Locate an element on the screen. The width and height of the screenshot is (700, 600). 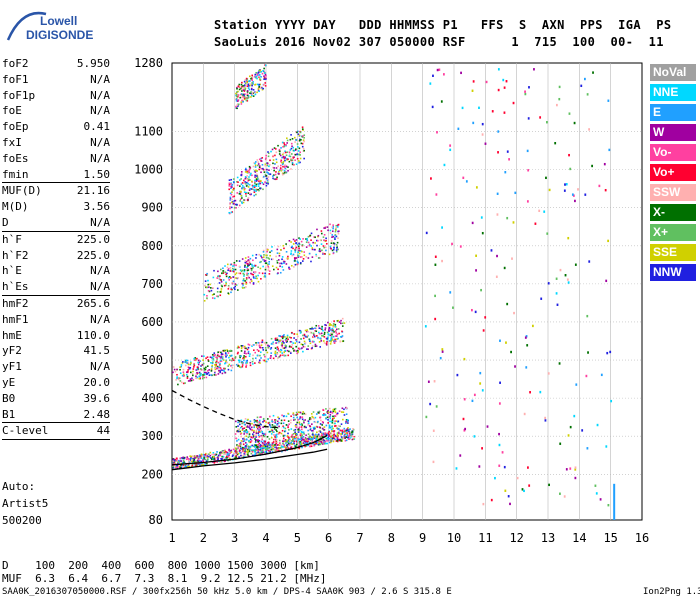
param-value: N/A is located at coordinates (100, 111).